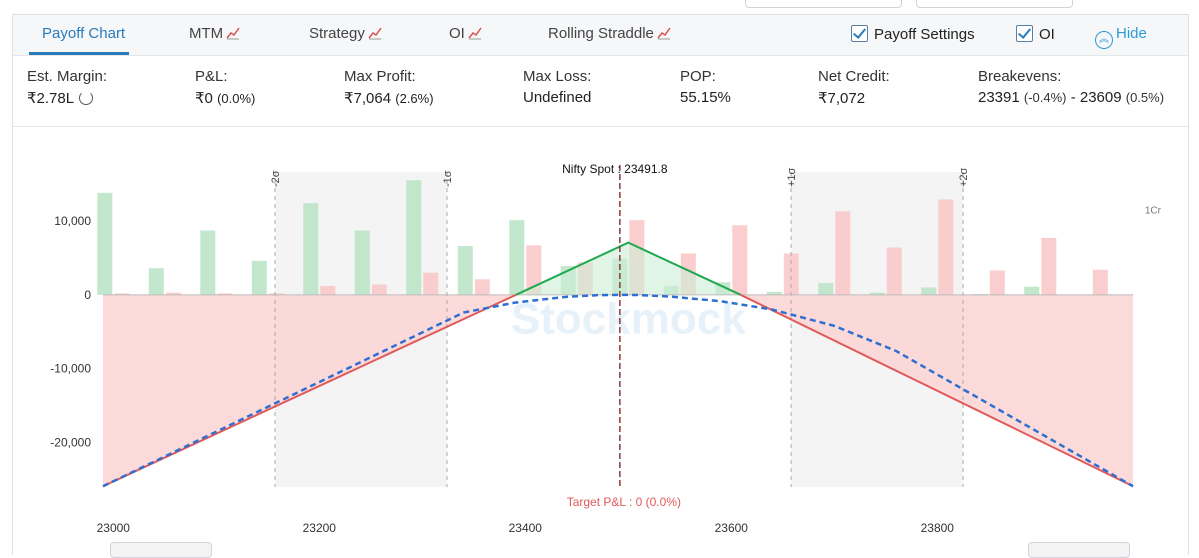 The height and width of the screenshot is (558, 1199). What do you see at coordinates (1153, 211) in the screenshot?
I see `oi-axis-label: 1Cr` at bounding box center [1153, 211].